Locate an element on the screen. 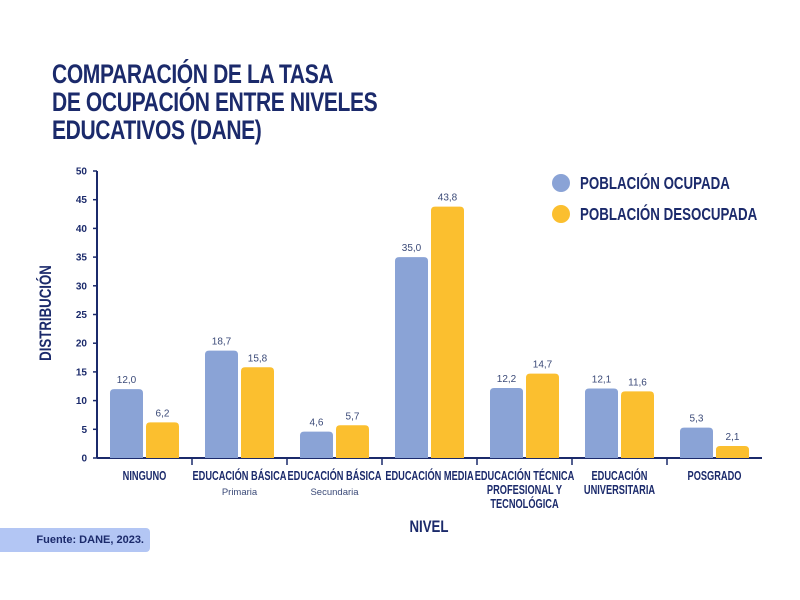  source-note: Fuente: DANE, 2023. is located at coordinates (75, 540).